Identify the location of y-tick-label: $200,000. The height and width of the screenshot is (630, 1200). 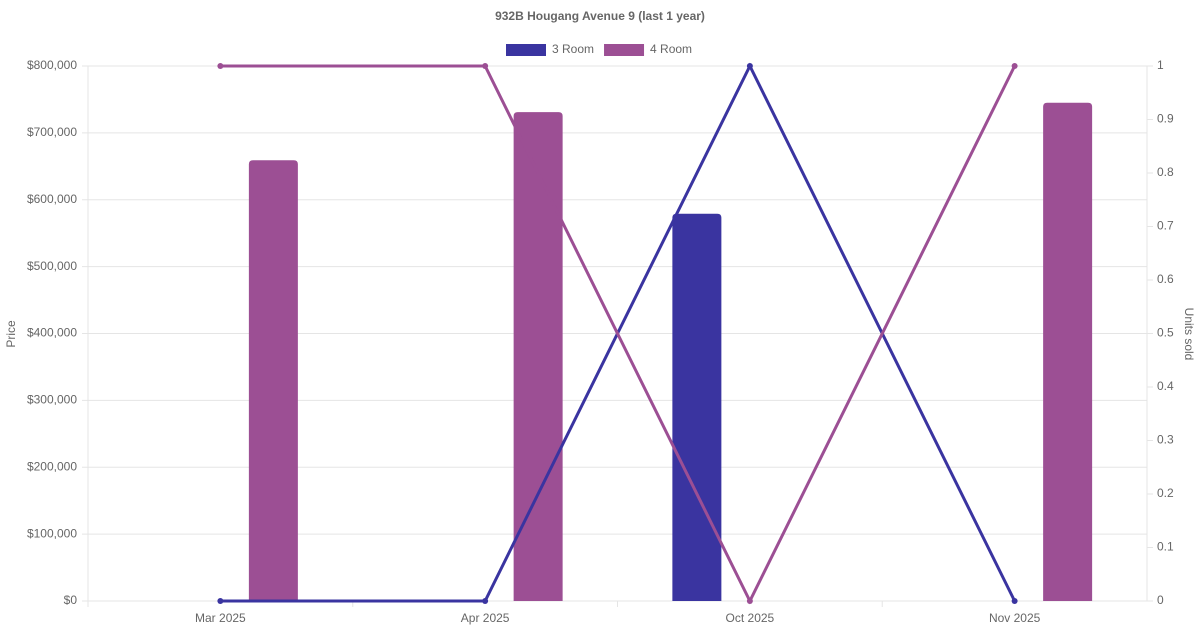
(52, 466).